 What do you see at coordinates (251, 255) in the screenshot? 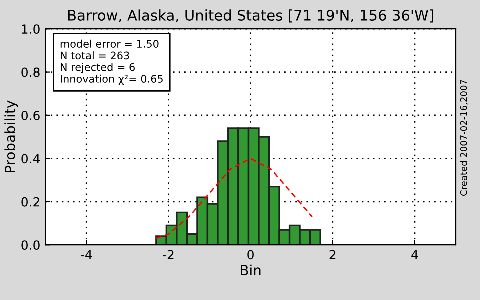
I see `x-tick-label: 0` at bounding box center [251, 255].